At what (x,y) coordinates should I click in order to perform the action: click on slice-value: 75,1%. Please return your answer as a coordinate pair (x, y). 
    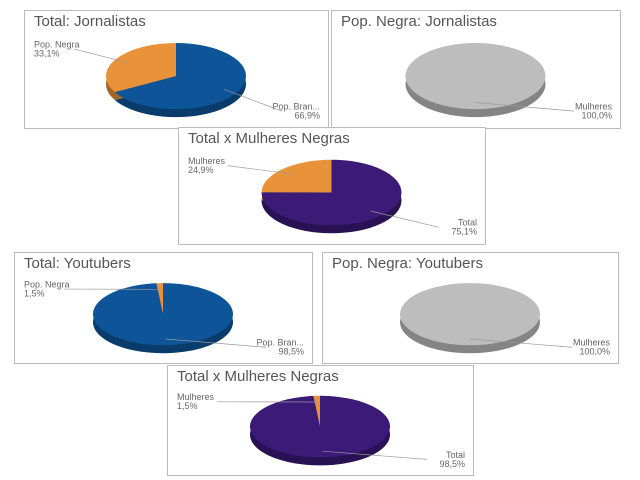
    Looking at the image, I should click on (464, 232).